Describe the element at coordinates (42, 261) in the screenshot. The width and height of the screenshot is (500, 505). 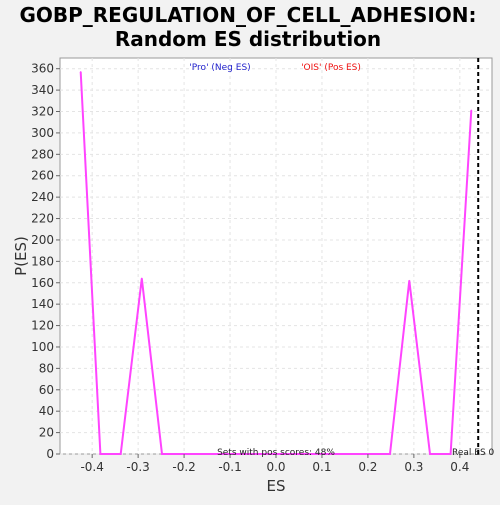
I see `y-tick-label: 180` at that location.